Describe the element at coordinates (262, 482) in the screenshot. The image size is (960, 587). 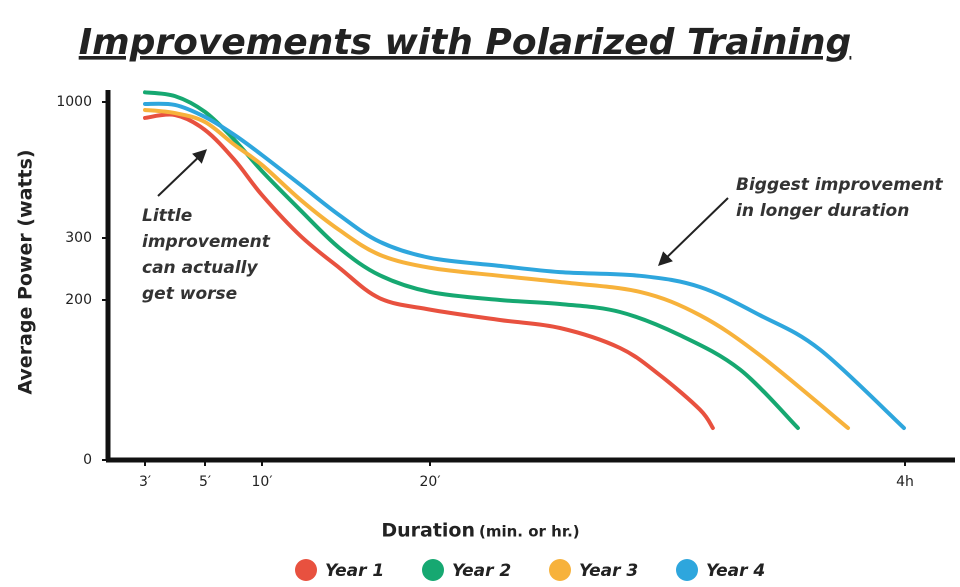
I see `x-tick-label: 10′` at that location.